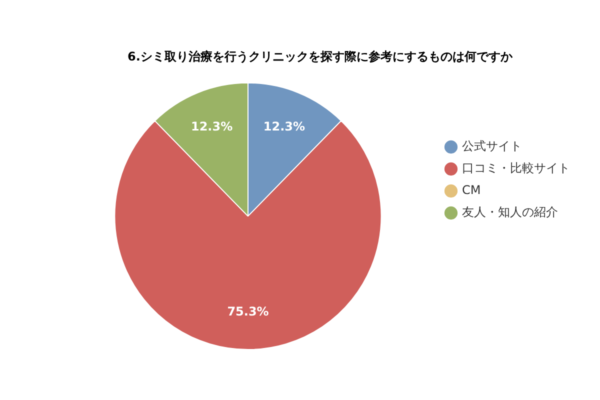 This screenshot has height=400, width=600. Describe the element at coordinates (510, 212) in the screenshot. I see `legend-label: 友人・知人の紹介` at that location.